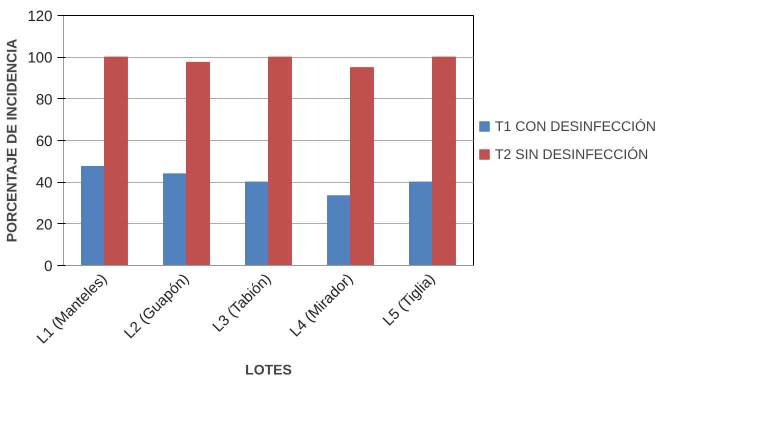  I want to click on y-tick-label: 120, so click(40, 16).